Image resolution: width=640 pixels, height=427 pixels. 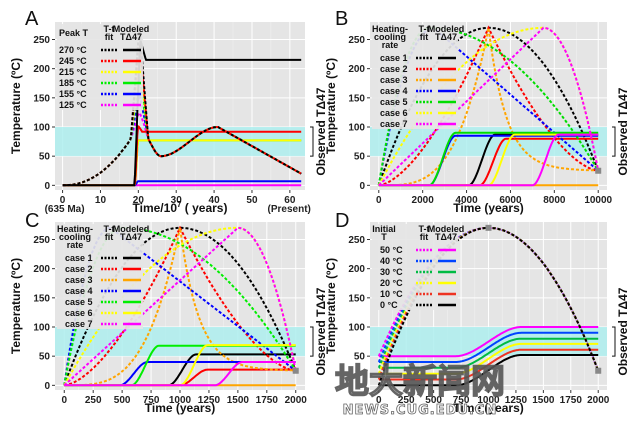 I want to click on legend-label: 20 °C, so click(x=391, y=283).